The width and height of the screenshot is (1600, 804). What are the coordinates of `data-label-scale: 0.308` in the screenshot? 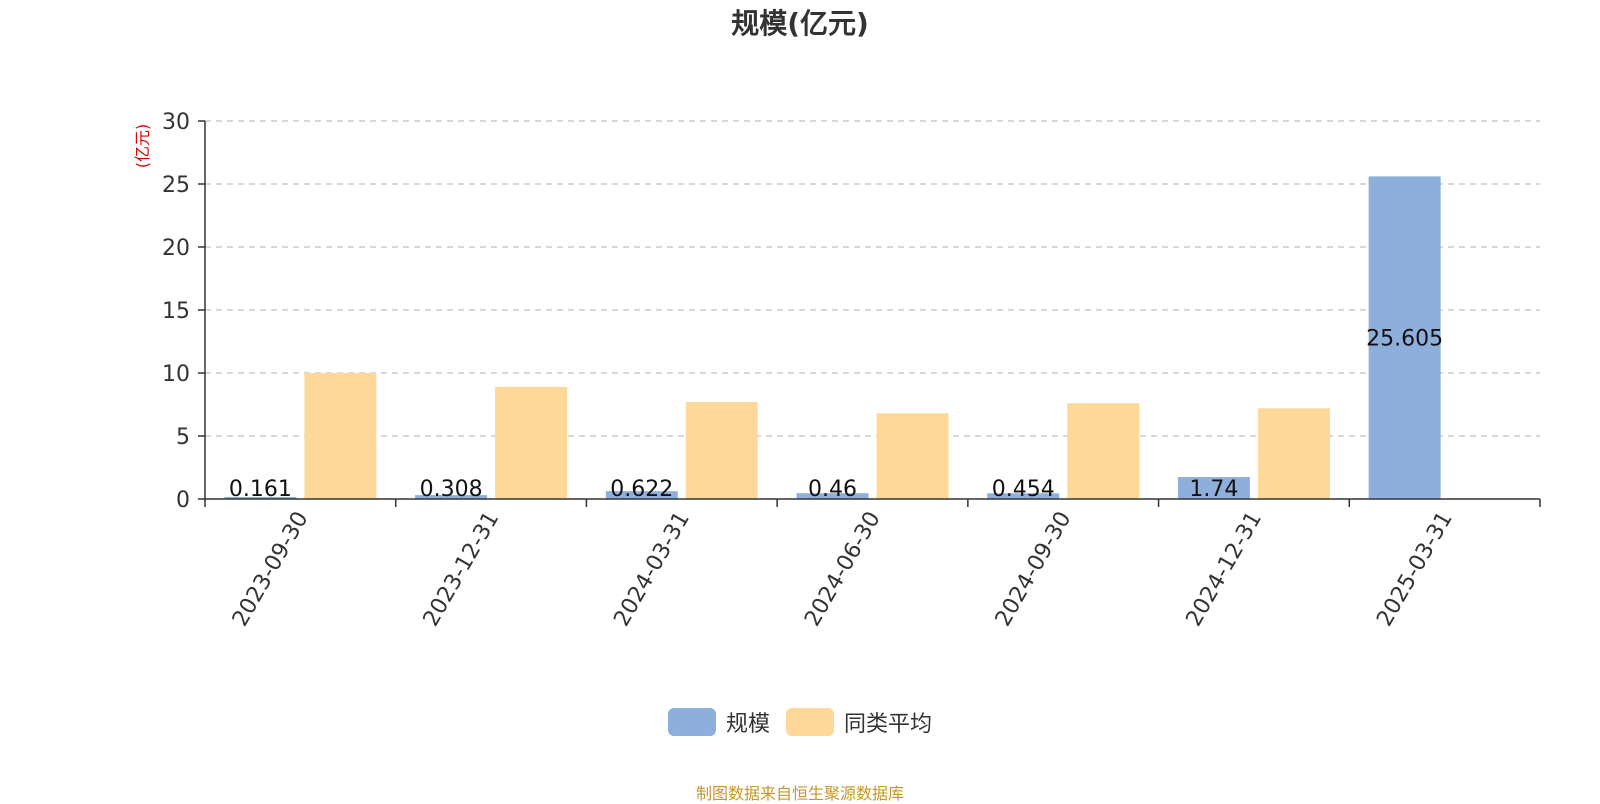 It's located at (451, 489).